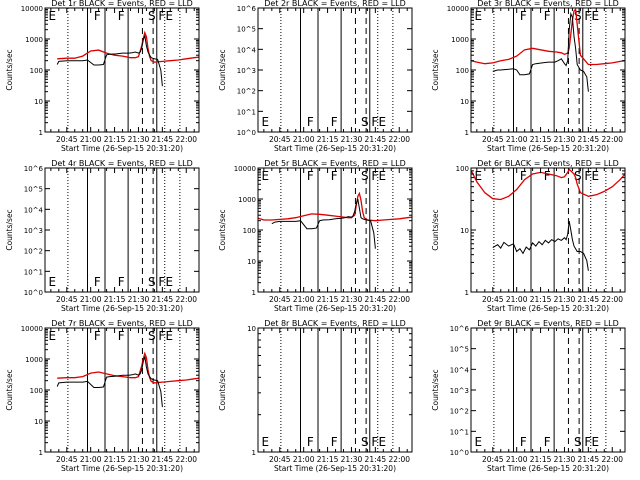 This screenshot has height=480, width=640. I want to click on panel-title: Det 7r BLACK = Events, RED = LLD, so click(122, 323).